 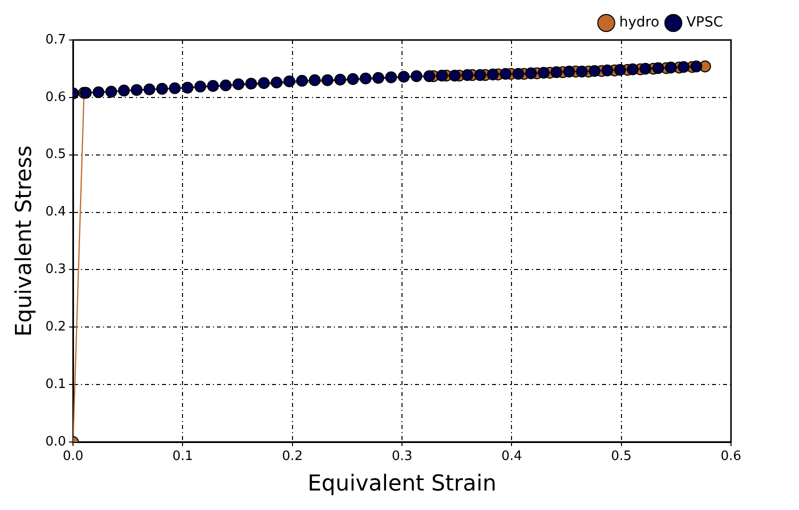 What do you see at coordinates (402, 484) in the screenshot?
I see `x-axis-title: Equivalent Strain` at bounding box center [402, 484].